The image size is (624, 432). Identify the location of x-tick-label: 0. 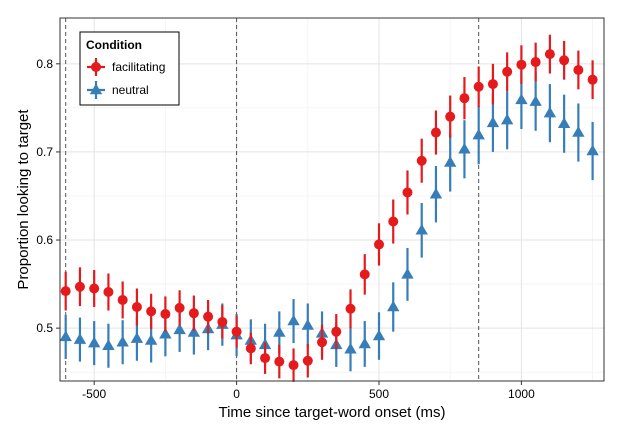
(236, 394).